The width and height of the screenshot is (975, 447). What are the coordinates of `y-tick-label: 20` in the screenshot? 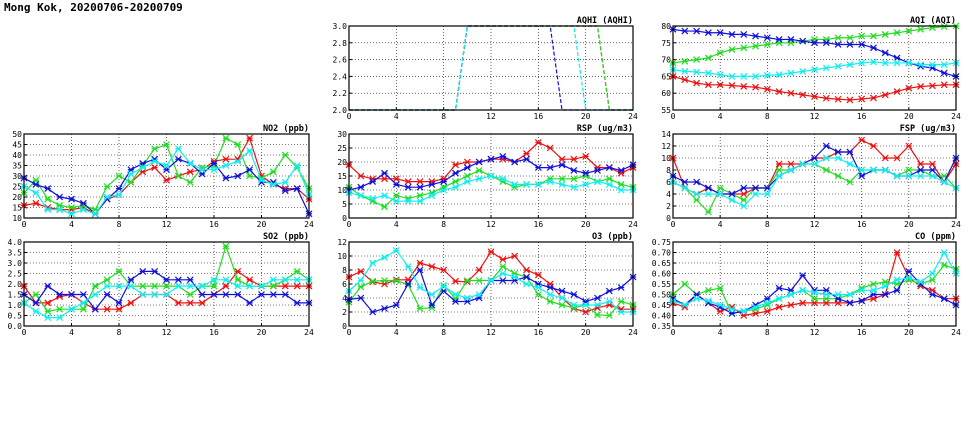 It's located at (342, 162).